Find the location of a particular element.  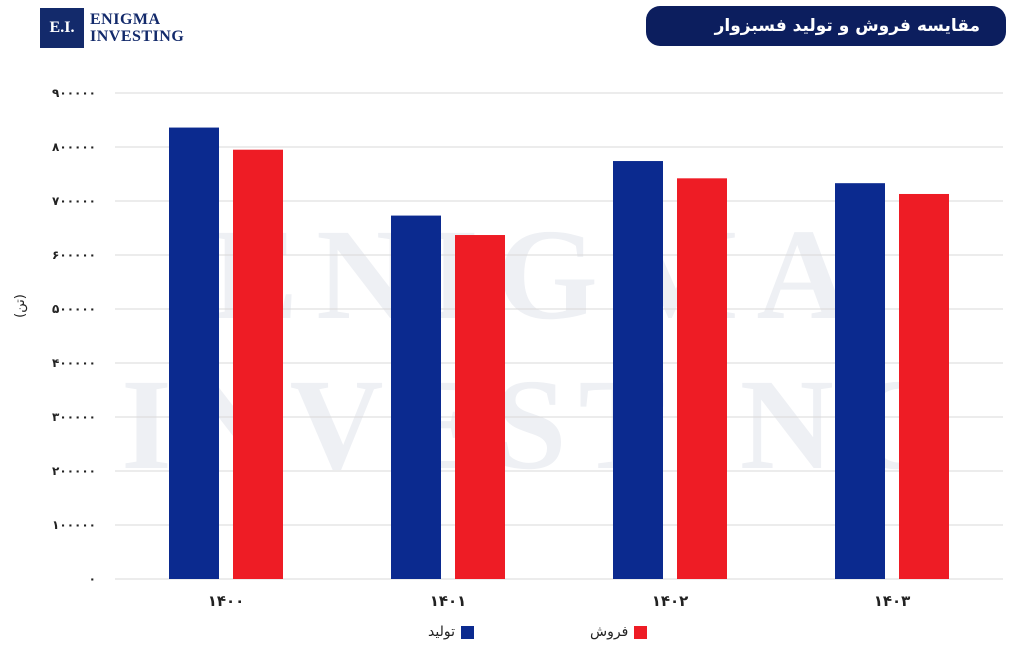

y-tick-label: ۹۰۰۰۰۰ is located at coordinates (74, 93).